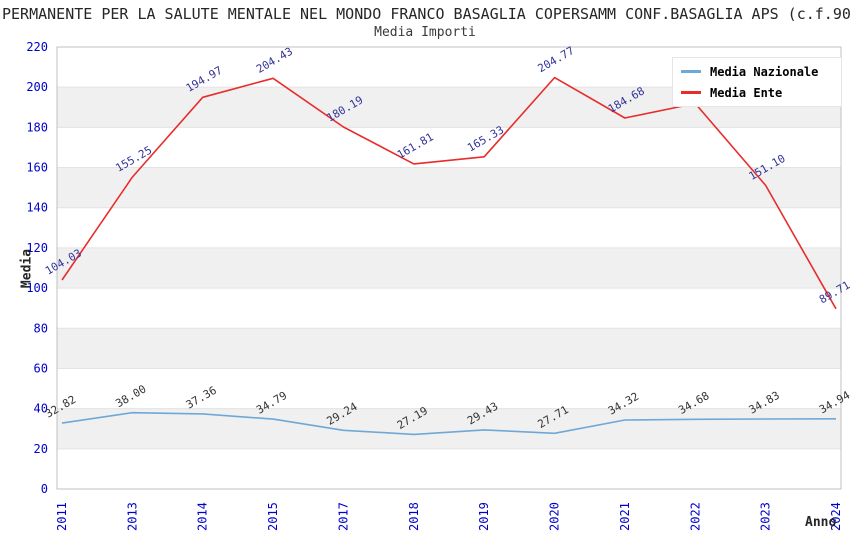 The image size is (850, 550). I want to click on x-axis-label: Anno, so click(821, 522).